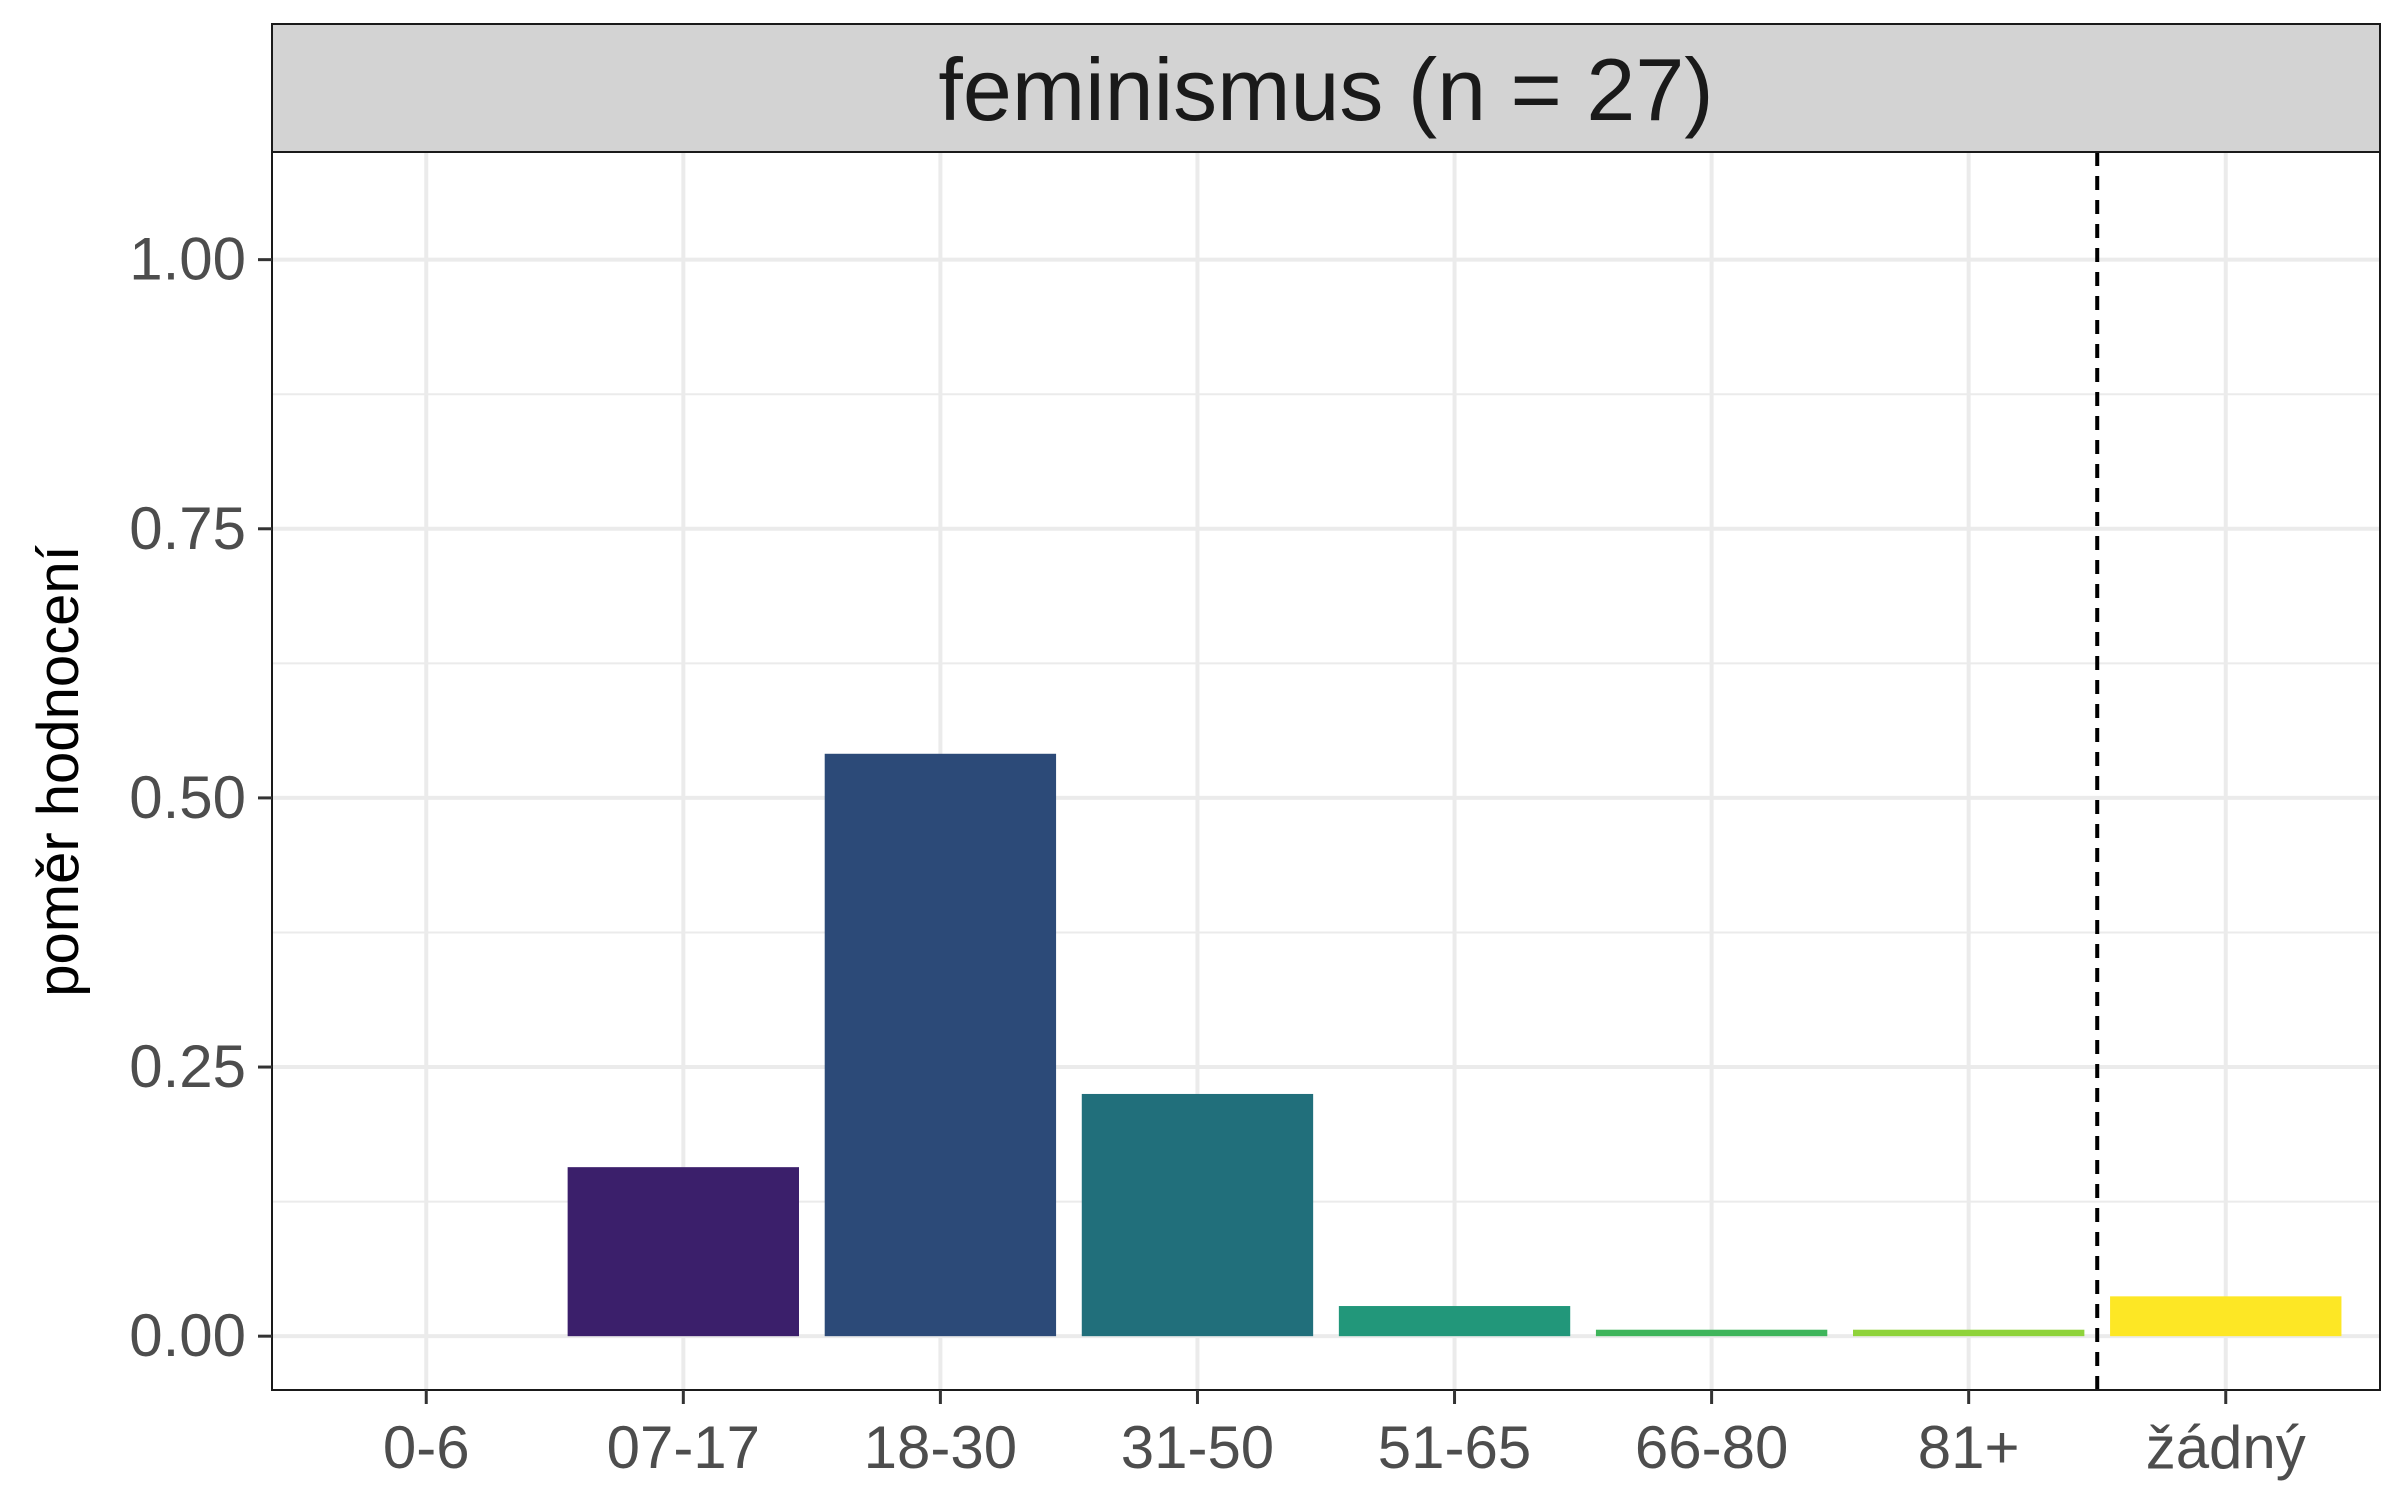 This screenshot has height=1505, width=2400. Describe the element at coordinates (2226, 1316) in the screenshot. I see `bar-žádný` at that location.